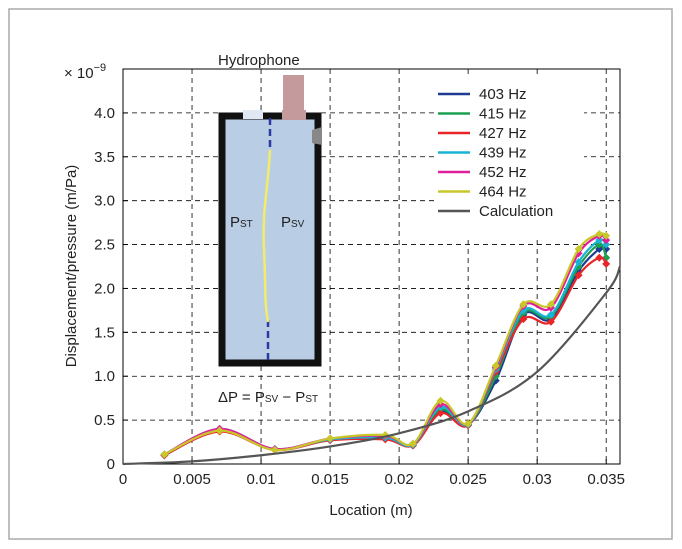  I want to click on x-axis-label: Location (m), so click(370, 510).